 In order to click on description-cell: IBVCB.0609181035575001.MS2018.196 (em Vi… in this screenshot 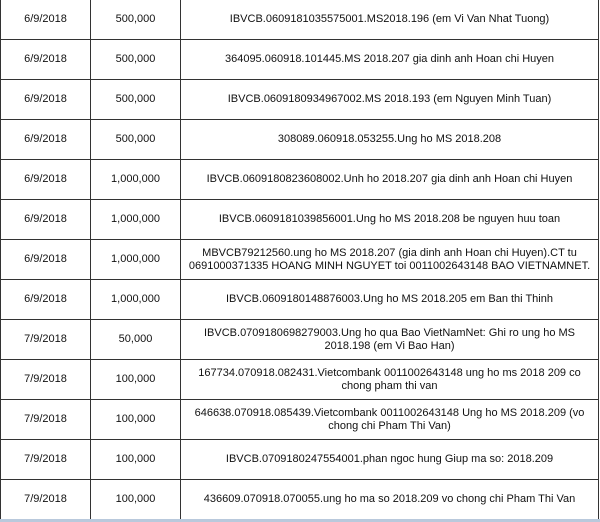, I will do `click(389, 20)`.